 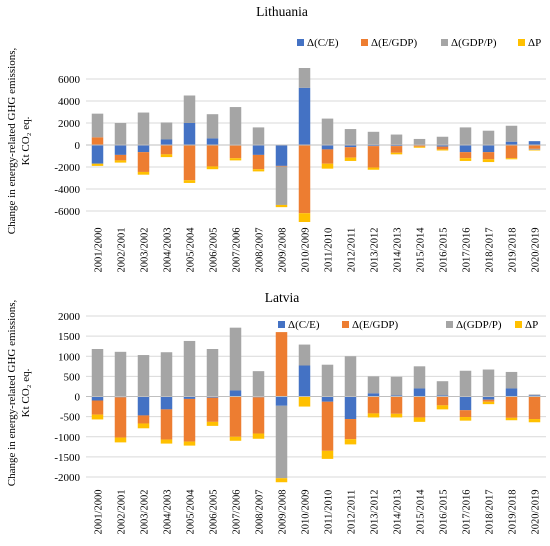 What do you see at coordinates (145, 512) in the screenshot?
I see `x-tick-label: 2003/2002` at bounding box center [145, 512].